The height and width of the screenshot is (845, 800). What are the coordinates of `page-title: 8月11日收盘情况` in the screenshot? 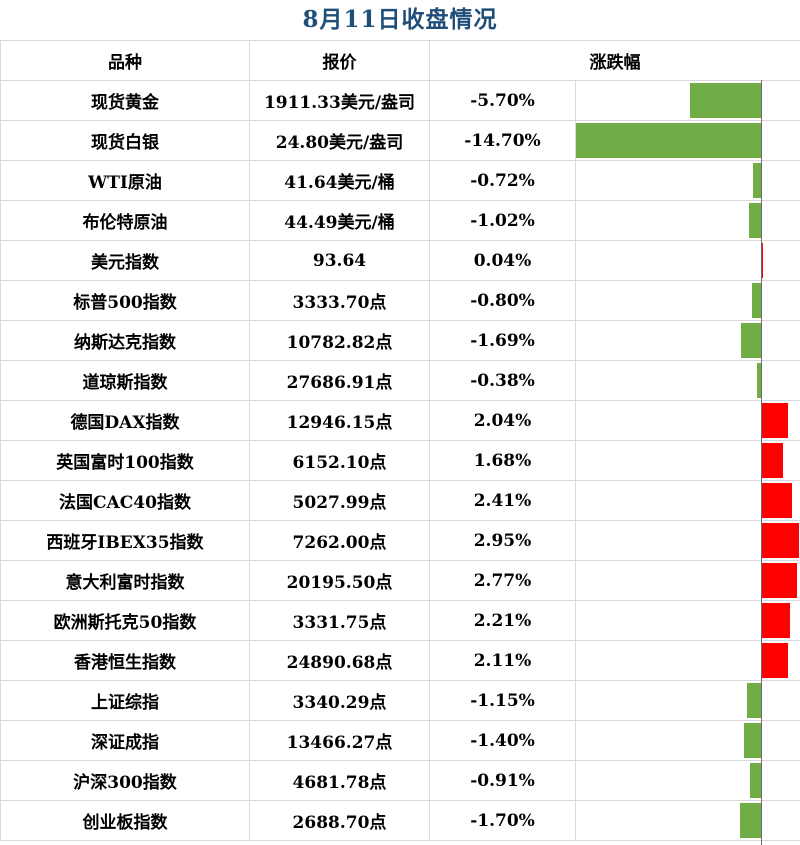 It's located at (400, 19).